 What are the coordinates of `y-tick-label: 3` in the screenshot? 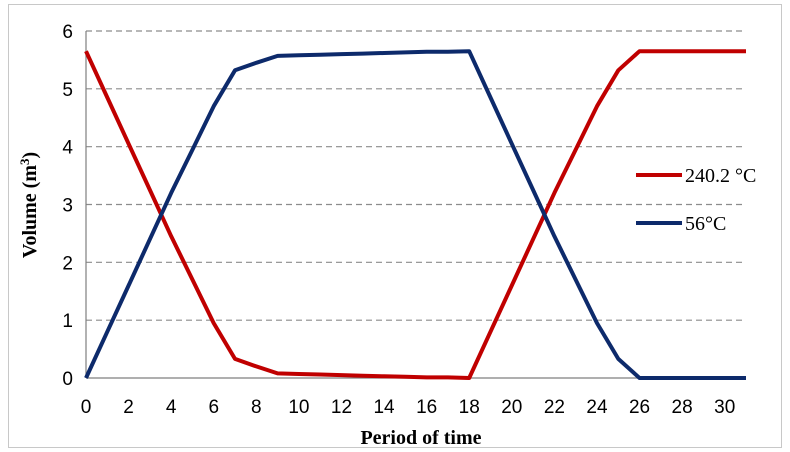 It's located at (67, 206).